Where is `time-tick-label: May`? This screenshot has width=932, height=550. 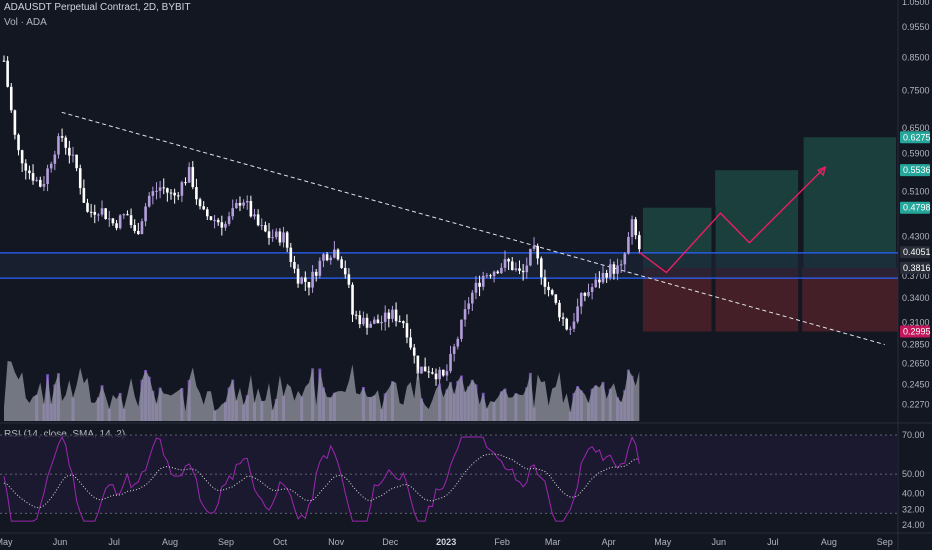
time-tick-label: May is located at coordinates (6, 542).